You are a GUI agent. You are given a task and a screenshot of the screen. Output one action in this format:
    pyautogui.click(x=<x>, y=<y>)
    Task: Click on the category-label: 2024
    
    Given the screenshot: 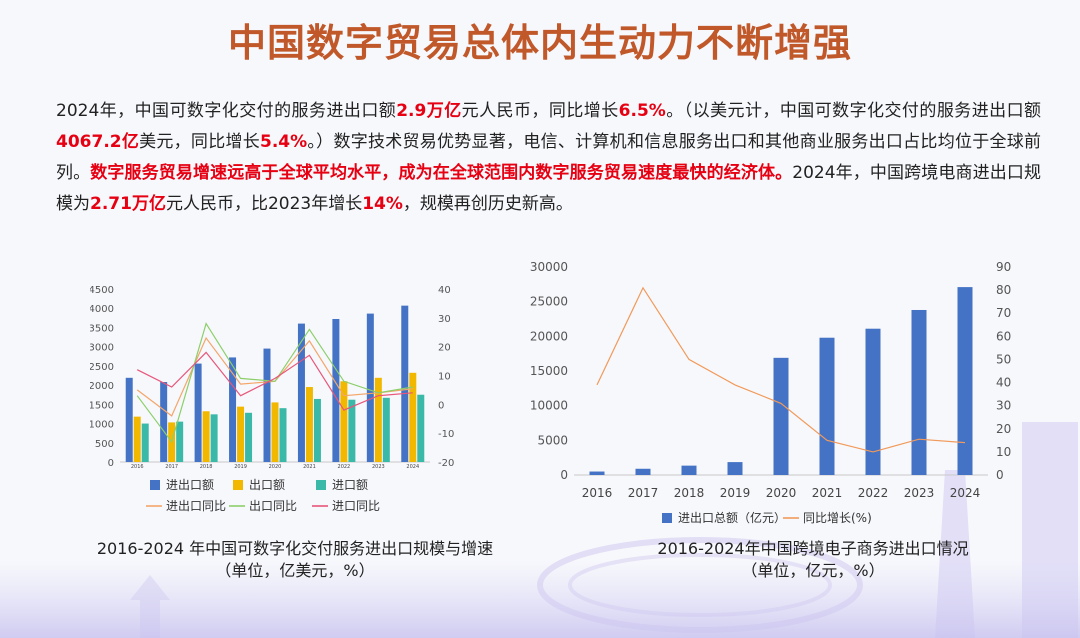 What is the action you would take?
    pyautogui.click(x=412, y=467)
    